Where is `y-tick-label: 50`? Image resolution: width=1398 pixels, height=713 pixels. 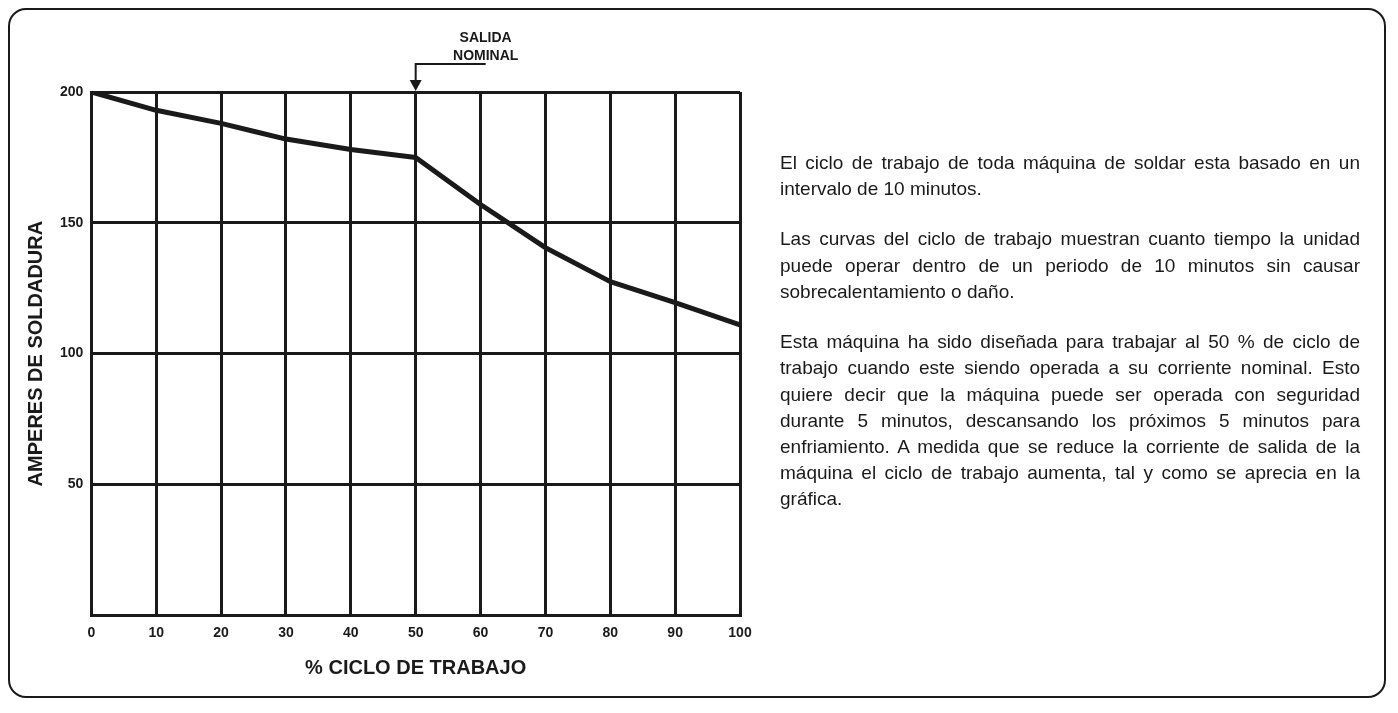 y-tick-label: 50 is located at coordinates (75, 483).